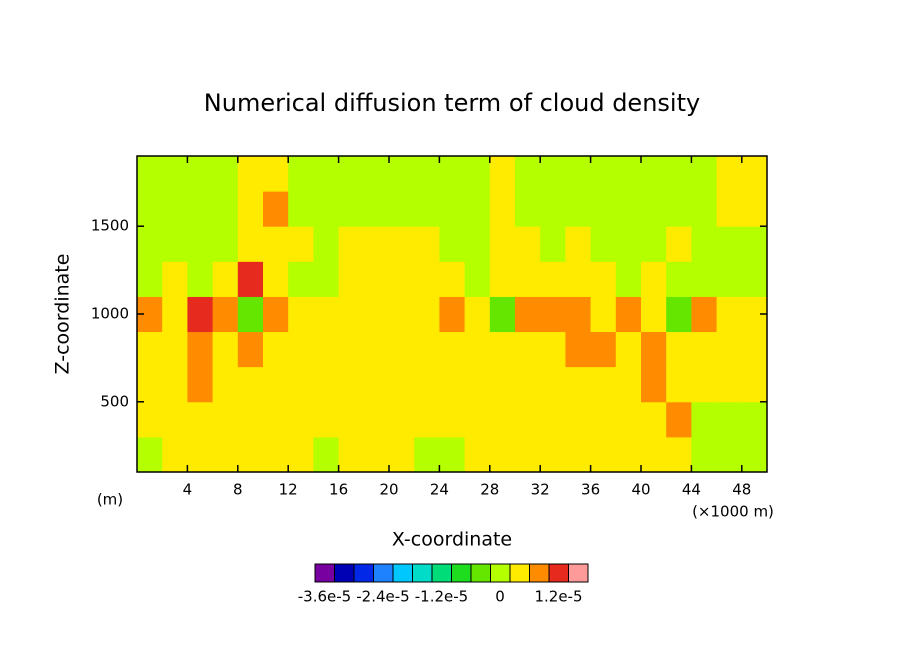 The height and width of the screenshot is (654, 904). What do you see at coordinates (500, 597) in the screenshot?
I see `colorbar-tick-label: 0` at bounding box center [500, 597].